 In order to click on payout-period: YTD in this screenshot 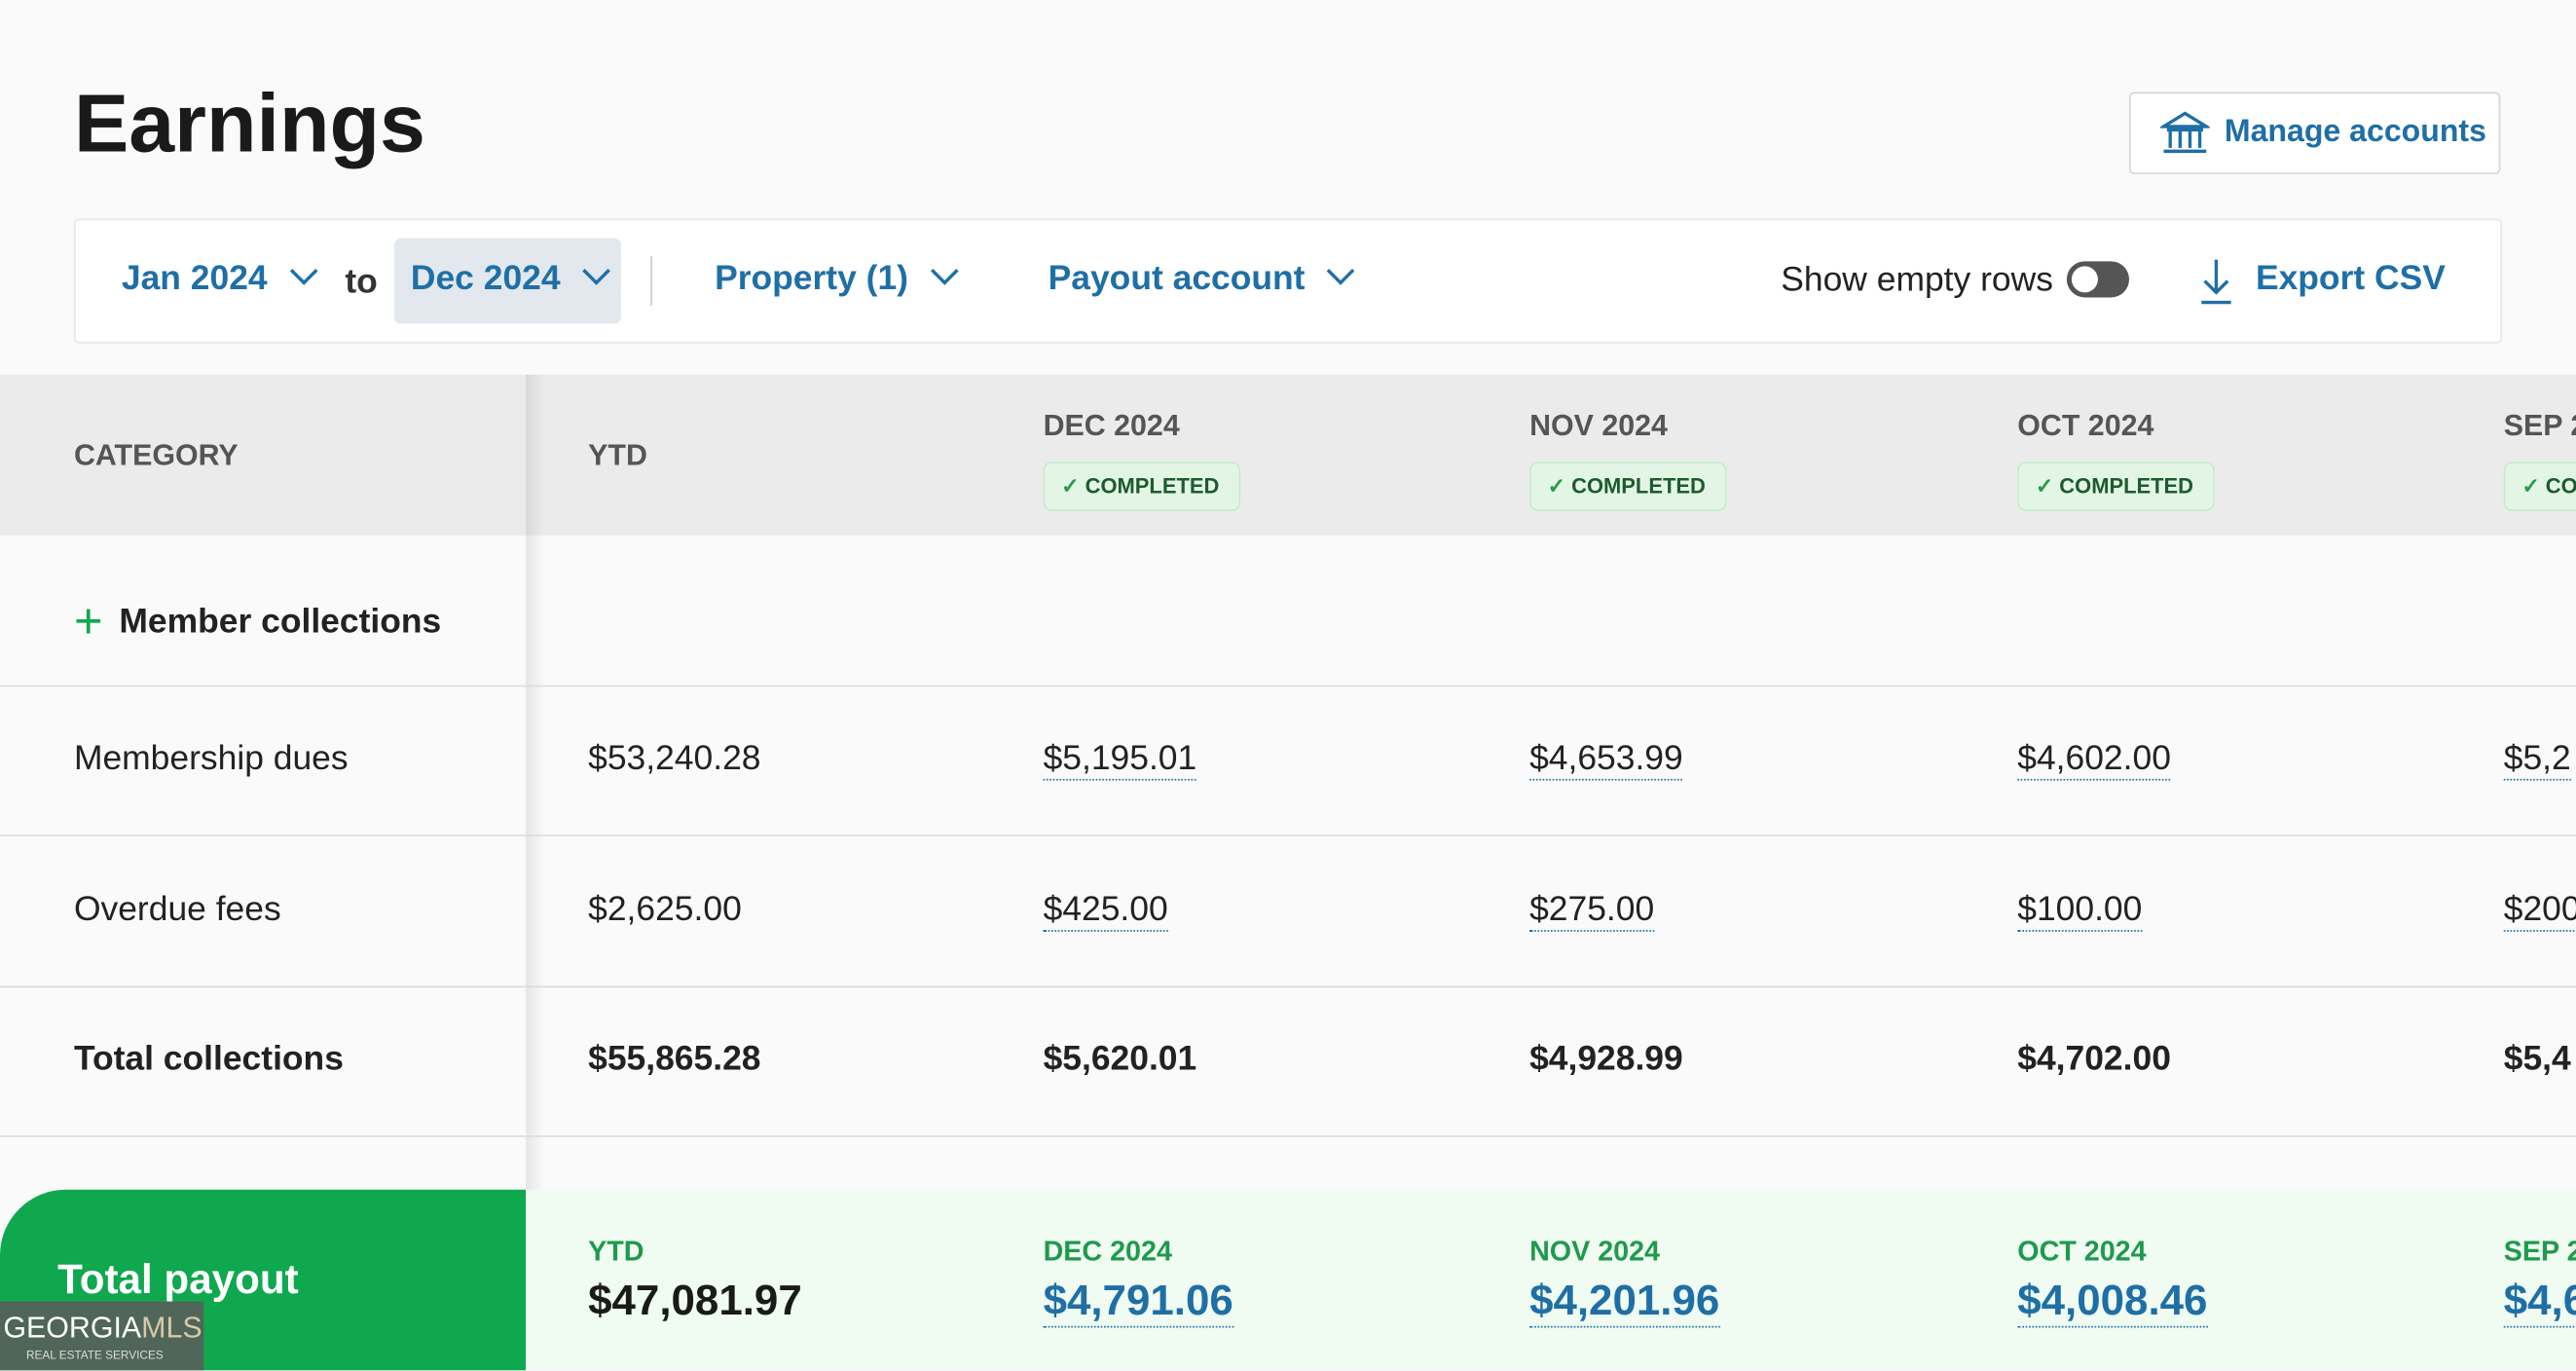, I will do `click(616, 1252)`.